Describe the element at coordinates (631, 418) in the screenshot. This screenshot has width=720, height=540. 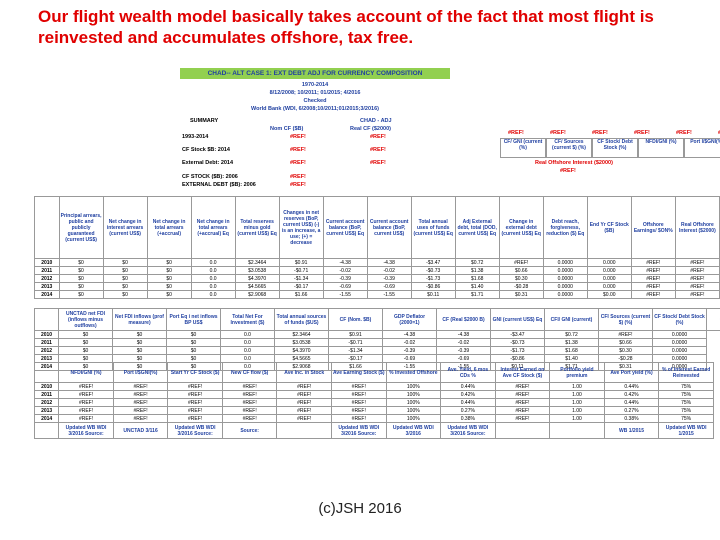
I see `data-cell: 0.38%` at that location.